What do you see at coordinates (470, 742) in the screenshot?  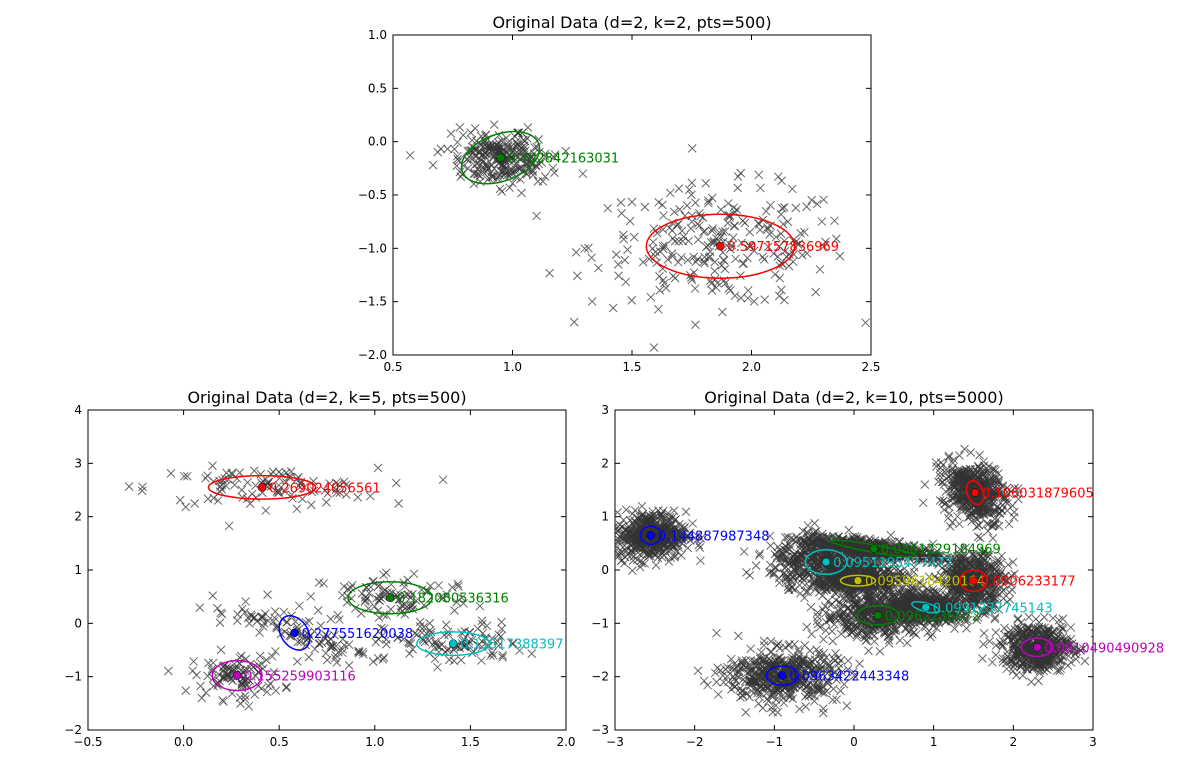 I see `x-tick-label: 1.5` at bounding box center [470, 742].